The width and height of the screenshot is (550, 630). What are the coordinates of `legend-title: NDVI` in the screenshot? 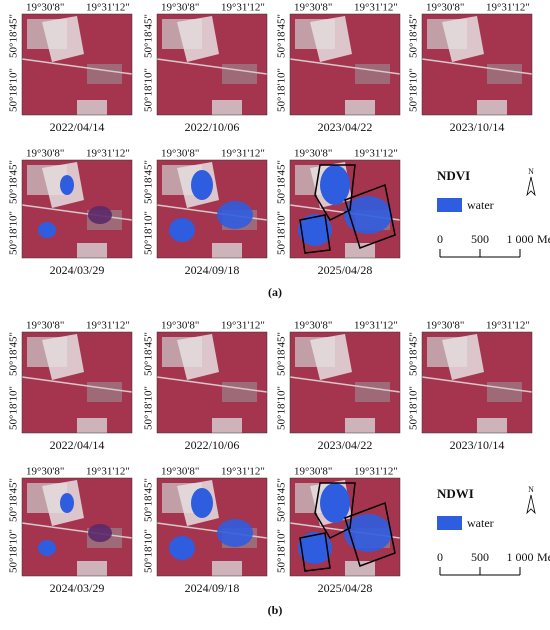 It's located at (453, 175).